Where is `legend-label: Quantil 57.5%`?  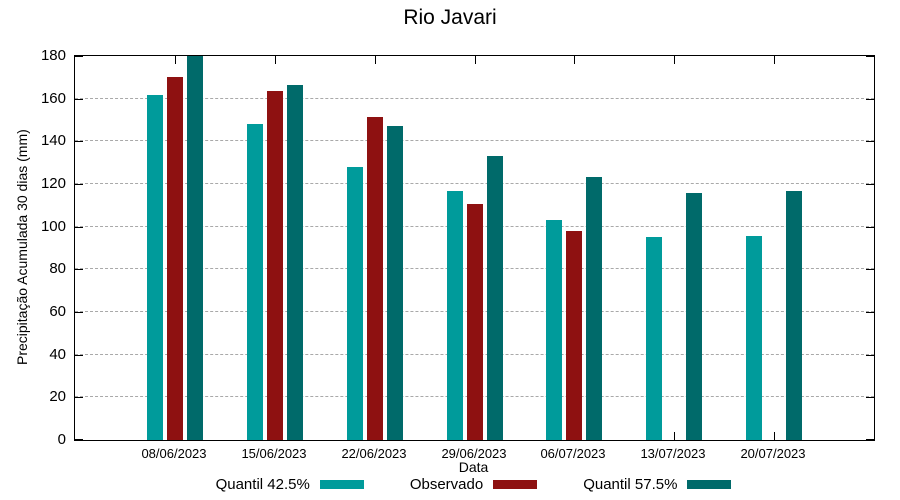 legend-label: Quantil 57.5% is located at coordinates (630, 484).